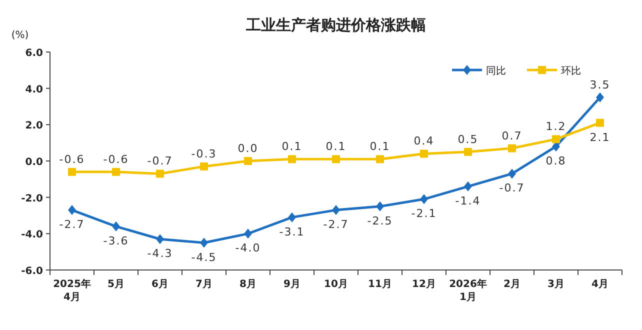 This screenshot has width=642, height=330. I want to click on y-tick-label: 4.0, so click(34, 90).